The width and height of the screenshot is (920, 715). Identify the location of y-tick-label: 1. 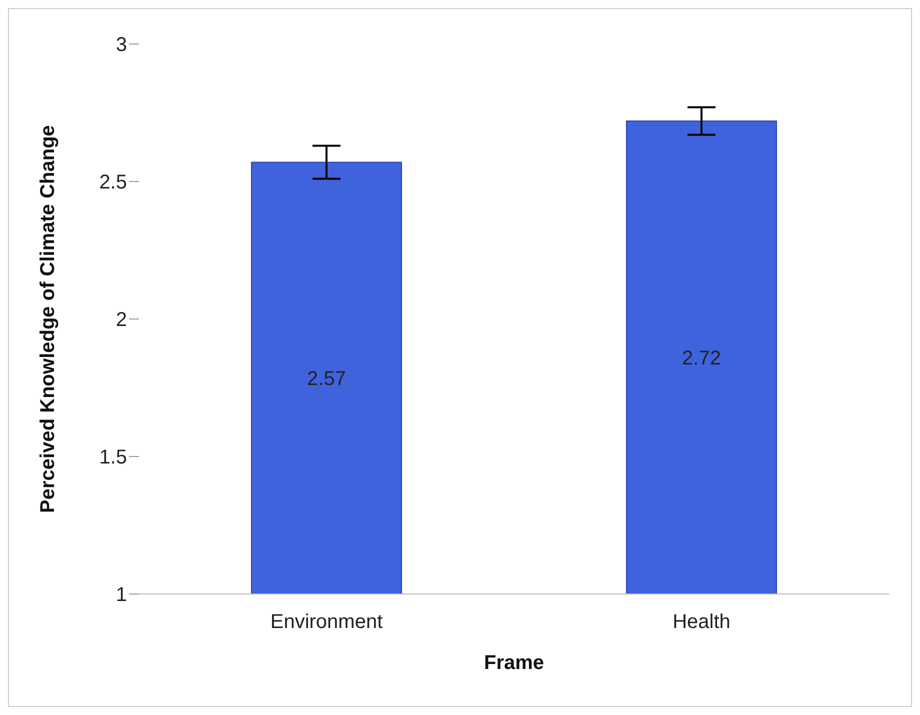
(121, 595).